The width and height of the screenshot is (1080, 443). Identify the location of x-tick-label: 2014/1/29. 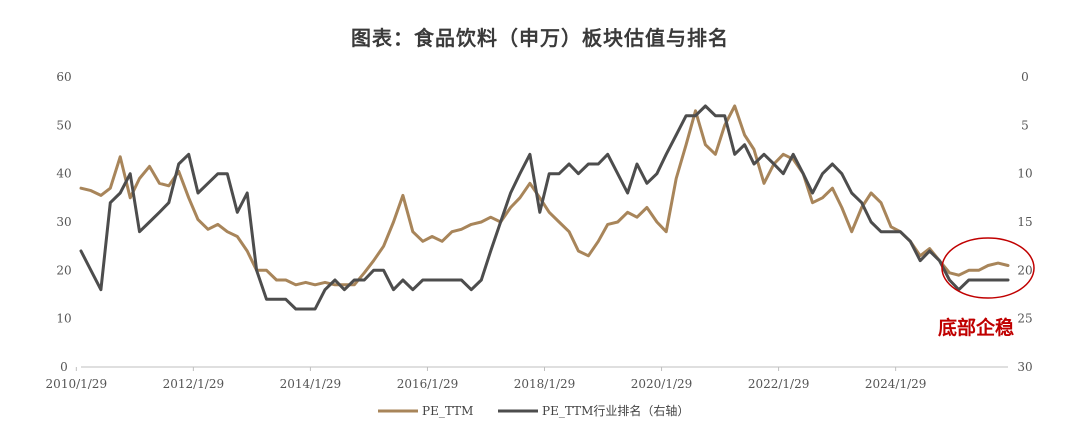
(311, 384).